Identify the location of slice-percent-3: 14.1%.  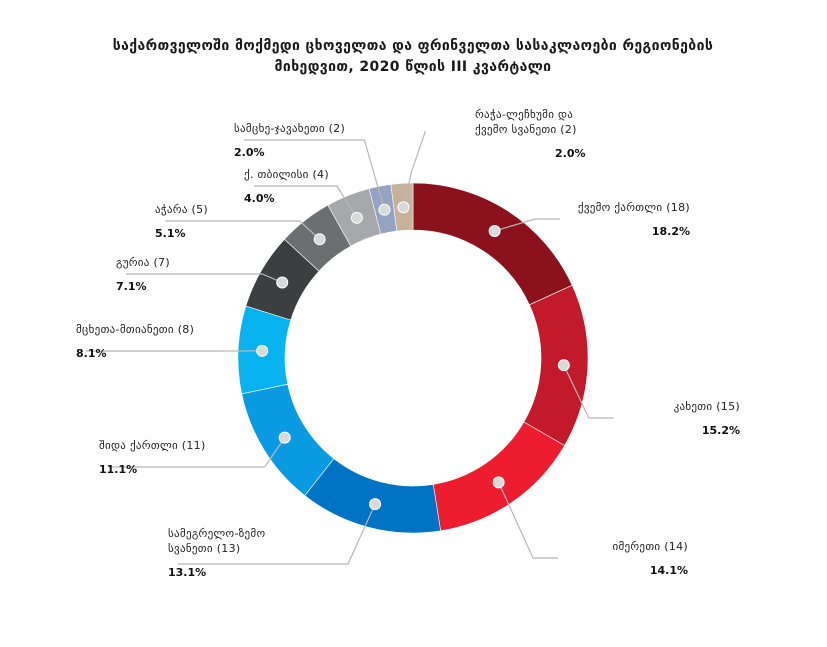
(669, 570).